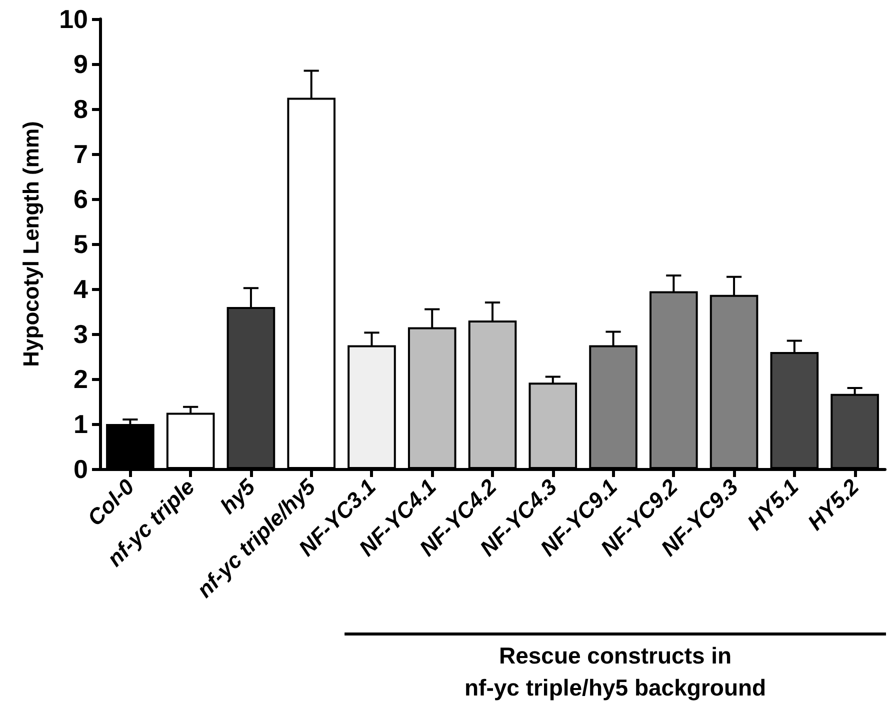  What do you see at coordinates (73, 19) in the screenshot?
I see `y-tick-label: 10` at bounding box center [73, 19].